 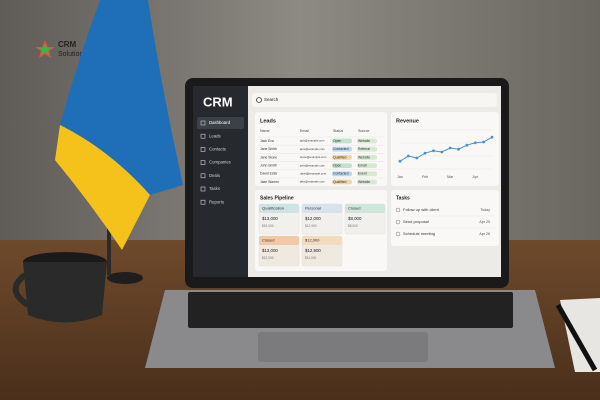 I want to click on leads-title: Leads, so click(x=268, y=121).